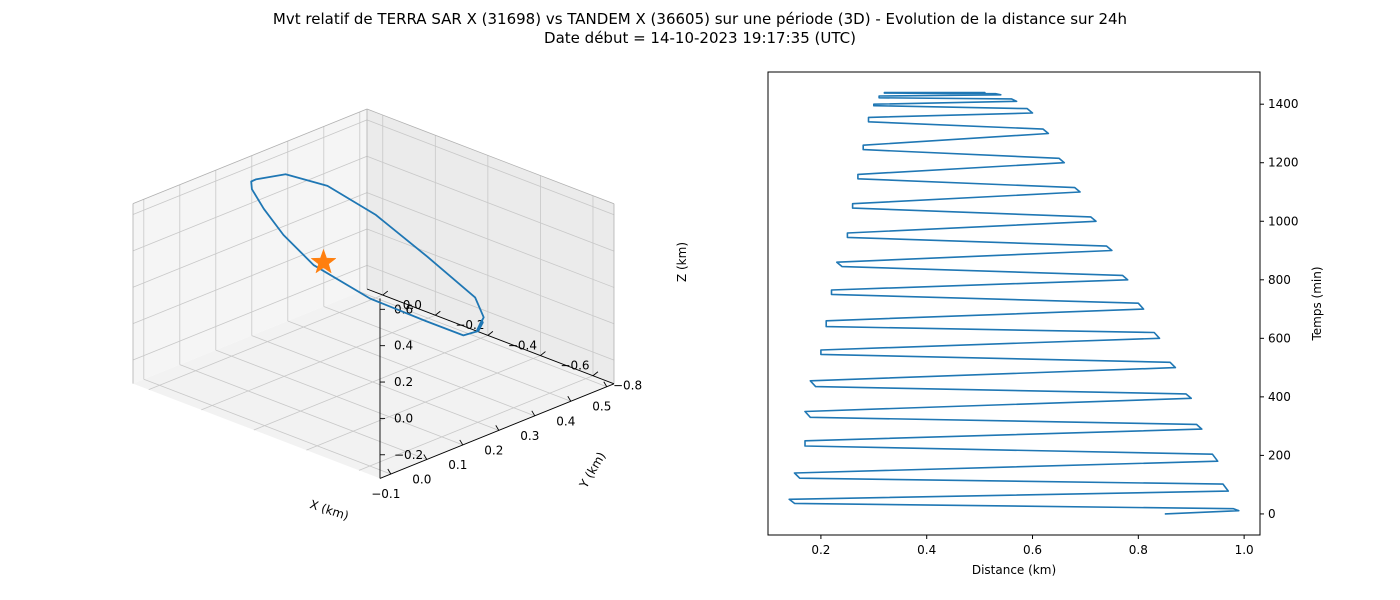 The width and height of the screenshot is (1400, 600). I want to click on y-axis-label: Temps (min), so click(1317, 303).